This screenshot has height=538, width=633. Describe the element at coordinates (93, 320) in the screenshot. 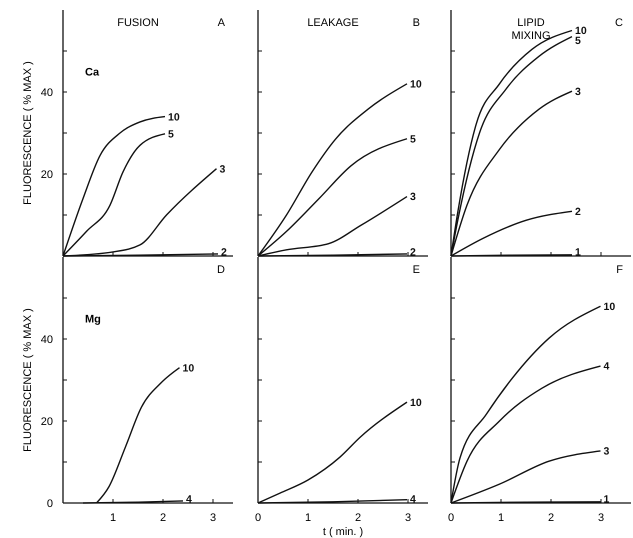

I see `annotation: Mg` at that location.